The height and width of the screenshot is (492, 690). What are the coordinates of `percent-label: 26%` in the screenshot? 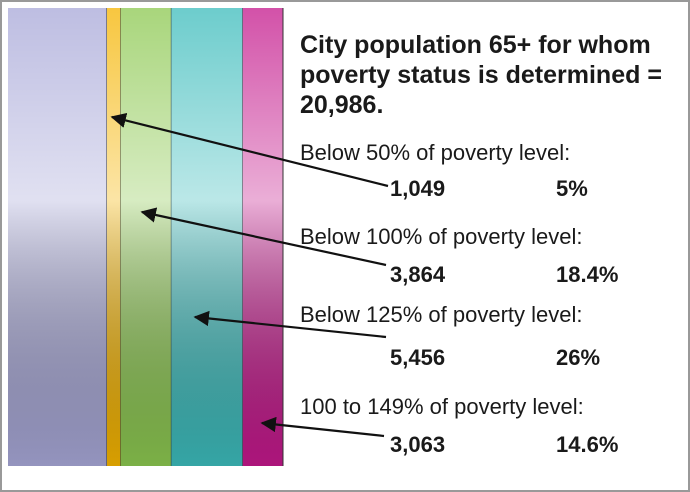 It's located at (578, 357).